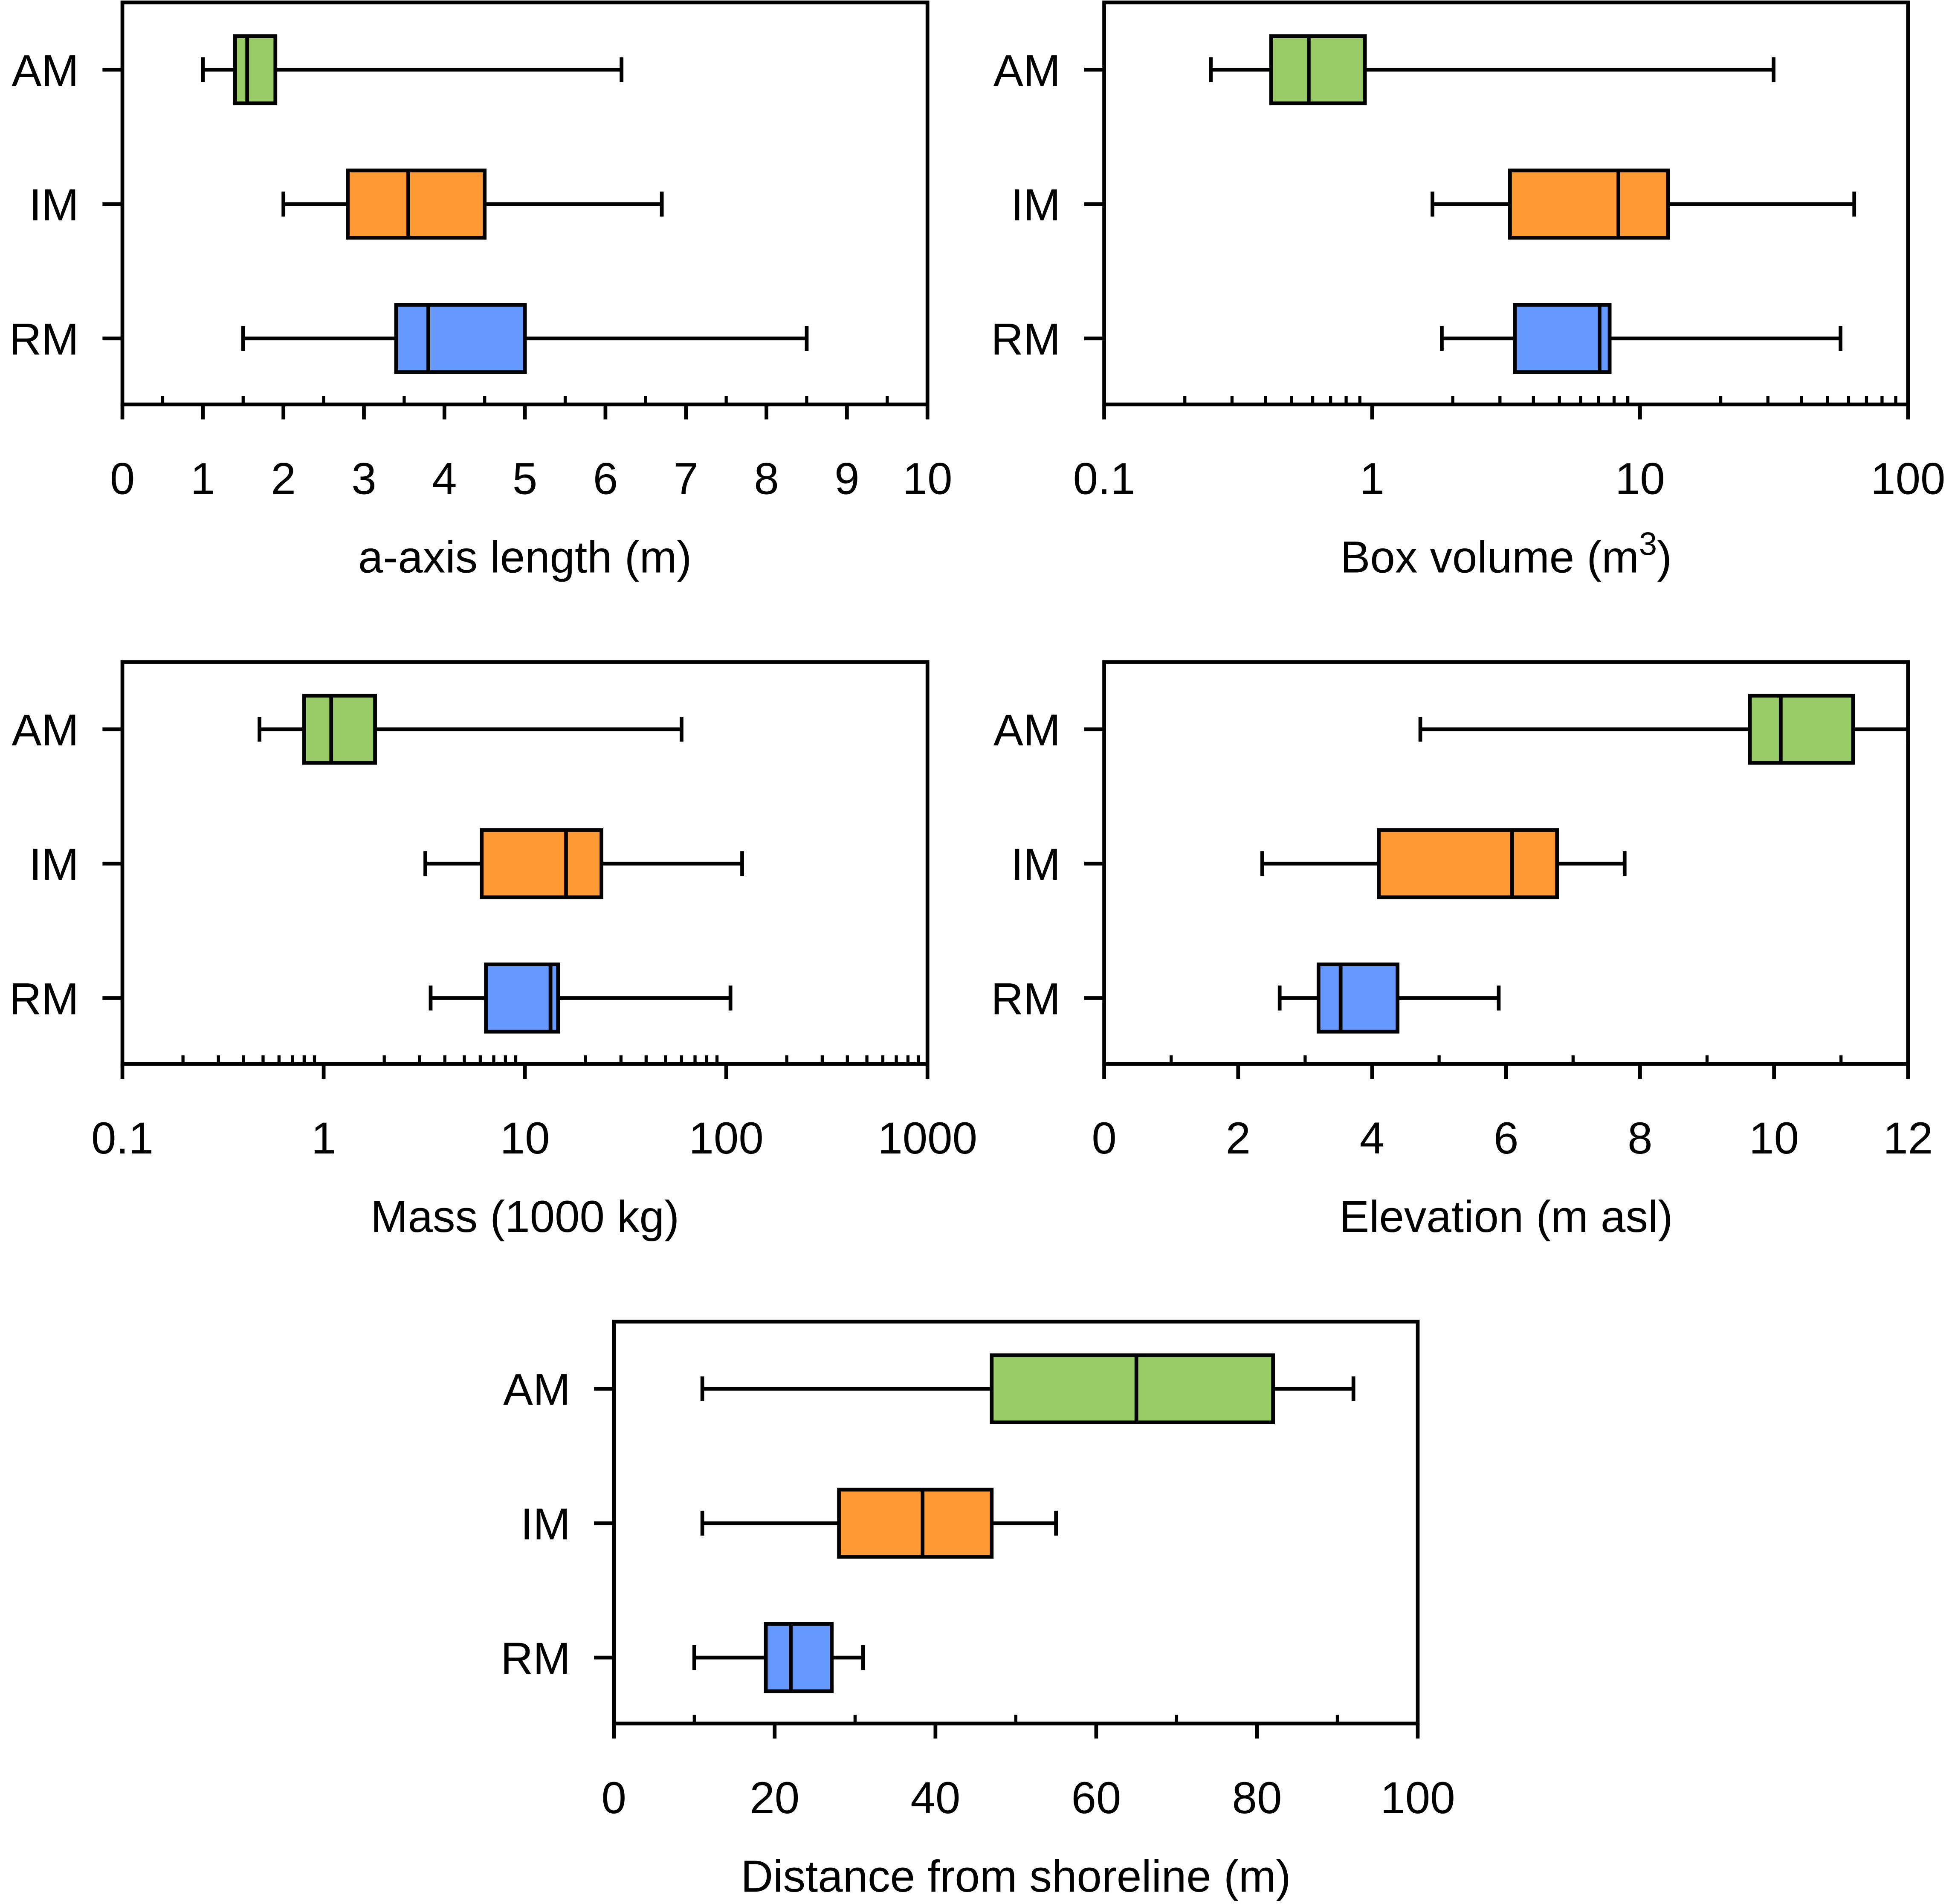 The image size is (1952, 1904). What do you see at coordinates (1096, 1798) in the screenshot?
I see `x-tick-label: 60` at bounding box center [1096, 1798].